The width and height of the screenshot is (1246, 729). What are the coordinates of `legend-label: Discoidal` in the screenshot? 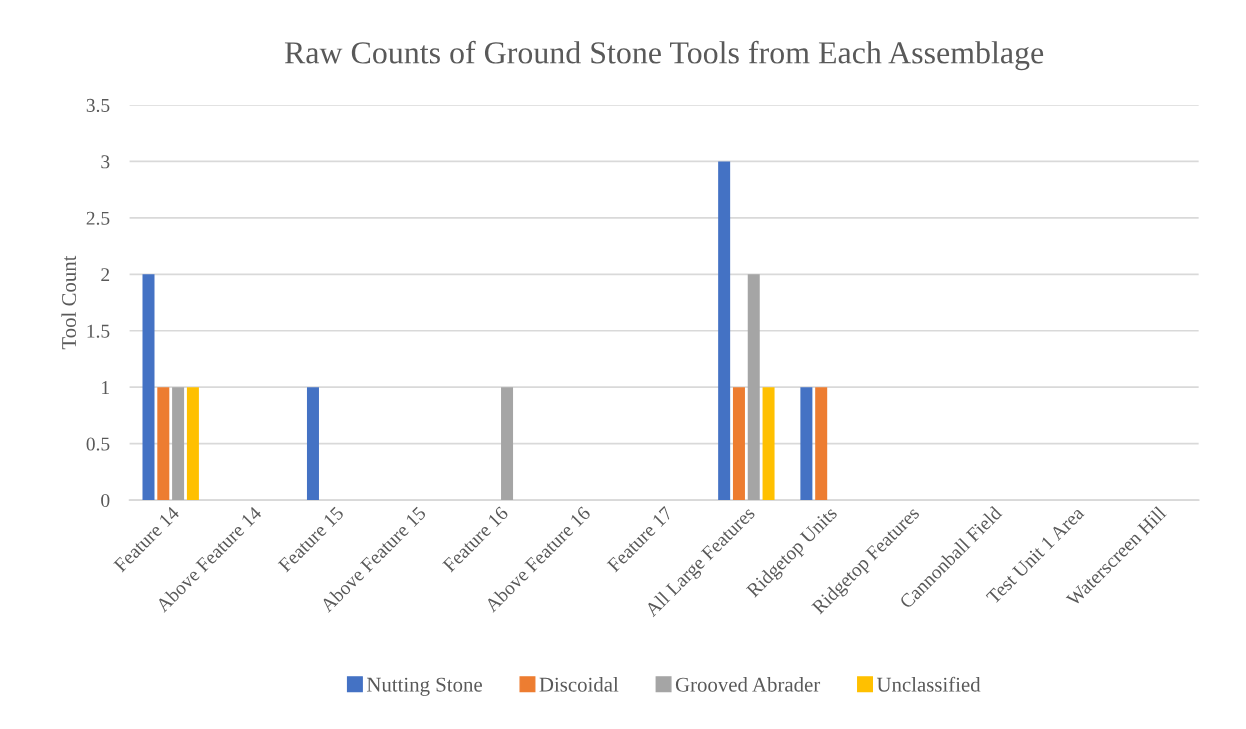 It's located at (579, 684).